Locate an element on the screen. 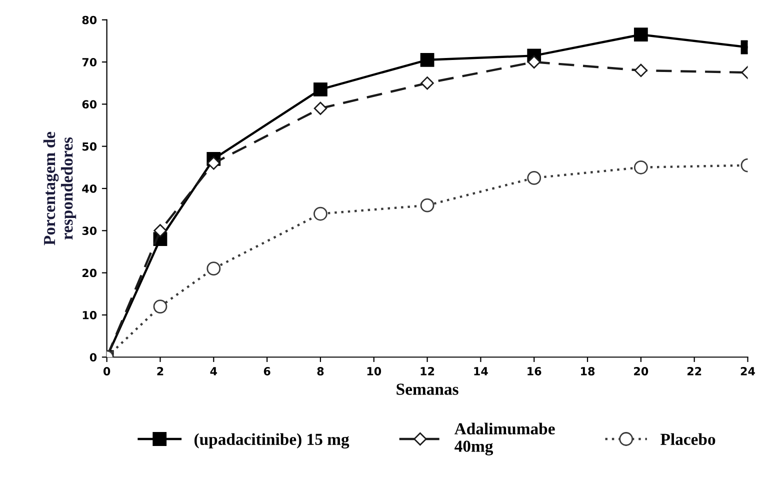 This screenshot has height=496, width=763. x-tick-label: 2 is located at coordinates (160, 371).